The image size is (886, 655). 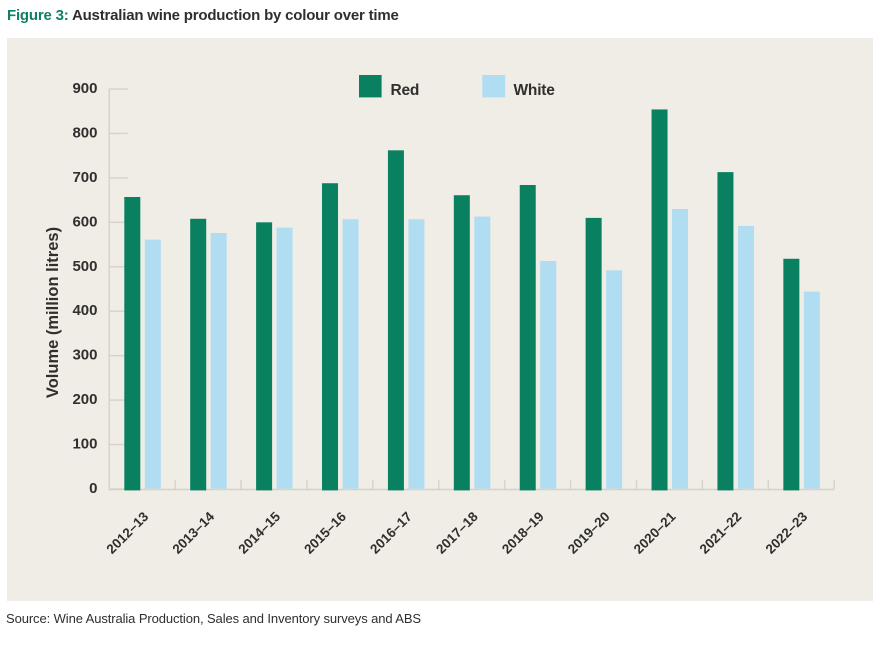 I want to click on svg-text: 300, so click(x=84, y=355).